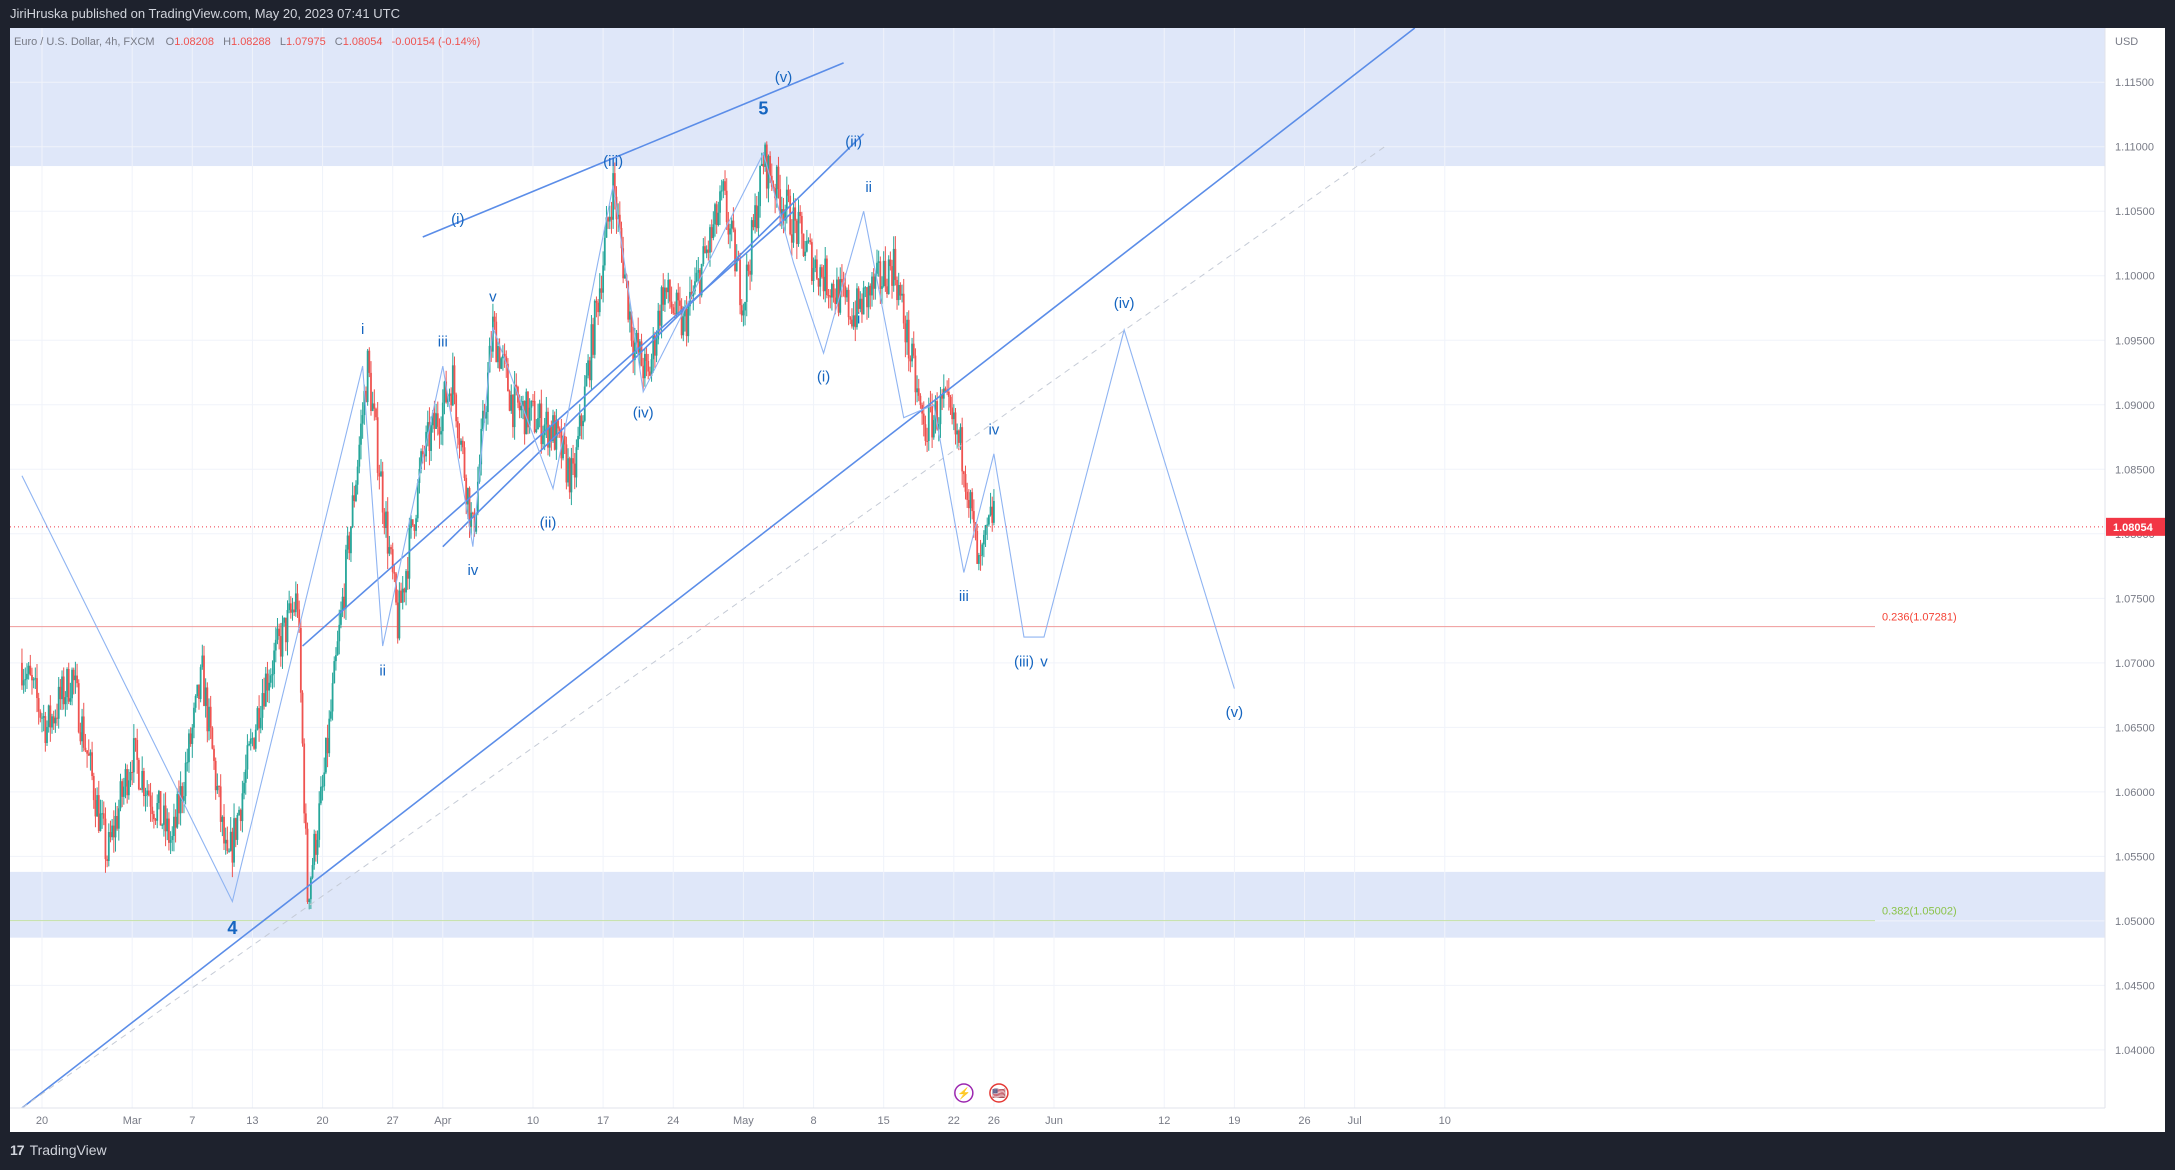 The height and width of the screenshot is (1170, 2175). Describe the element at coordinates (964, 596) in the screenshot. I see `wave-label: iii` at that location.